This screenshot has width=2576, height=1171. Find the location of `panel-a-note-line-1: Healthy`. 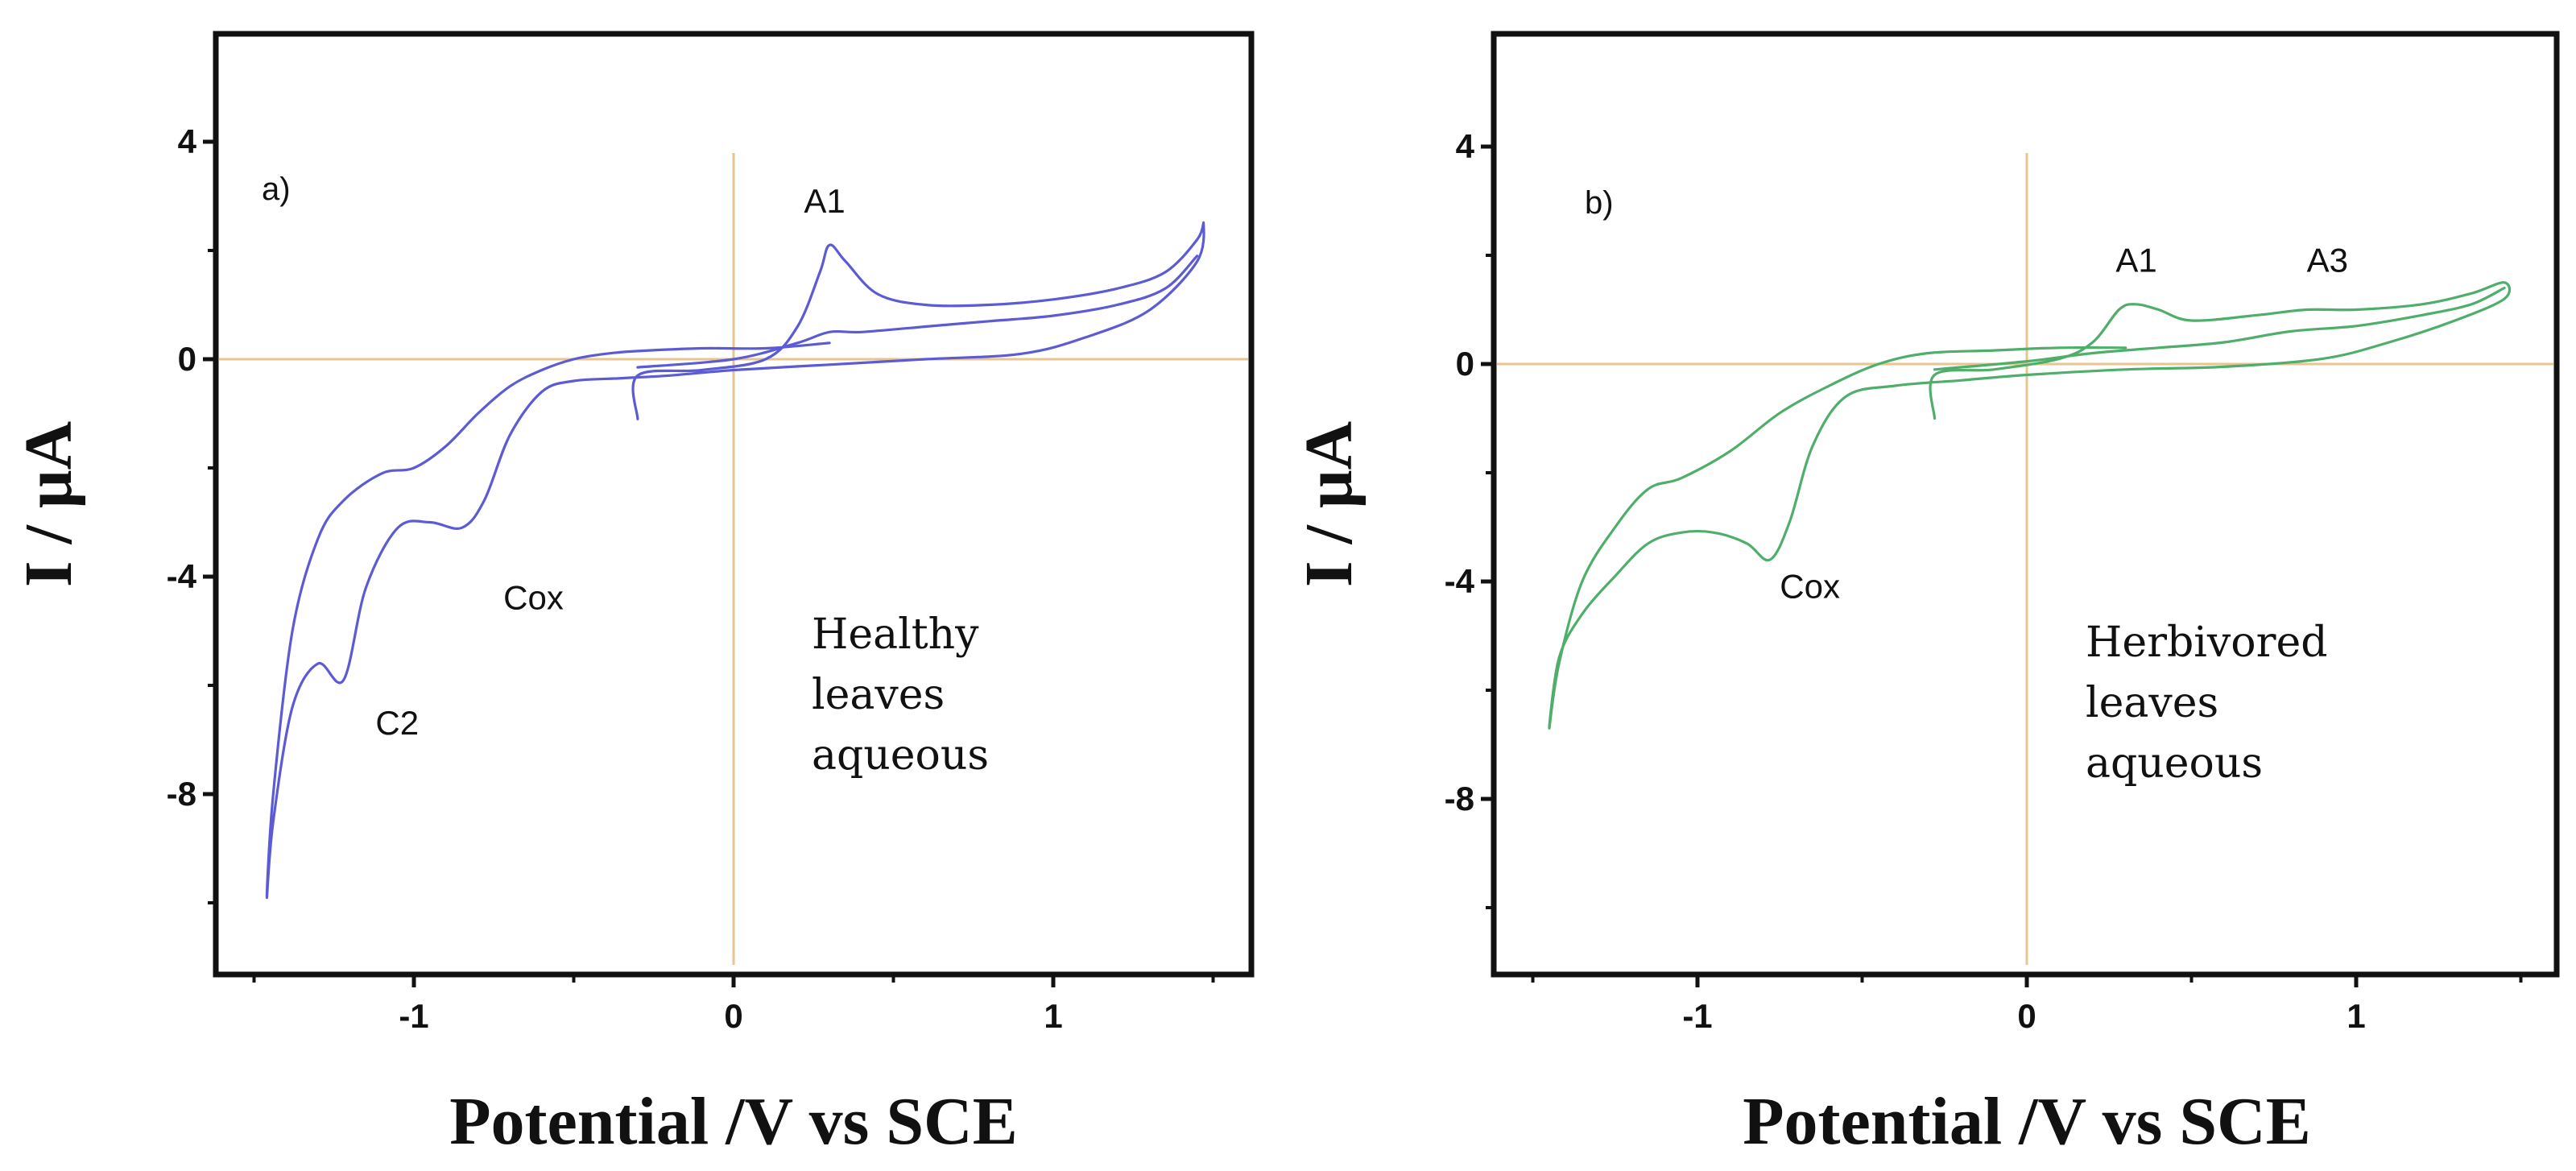

panel-a-note-line-1: Healthy is located at coordinates (895, 634).